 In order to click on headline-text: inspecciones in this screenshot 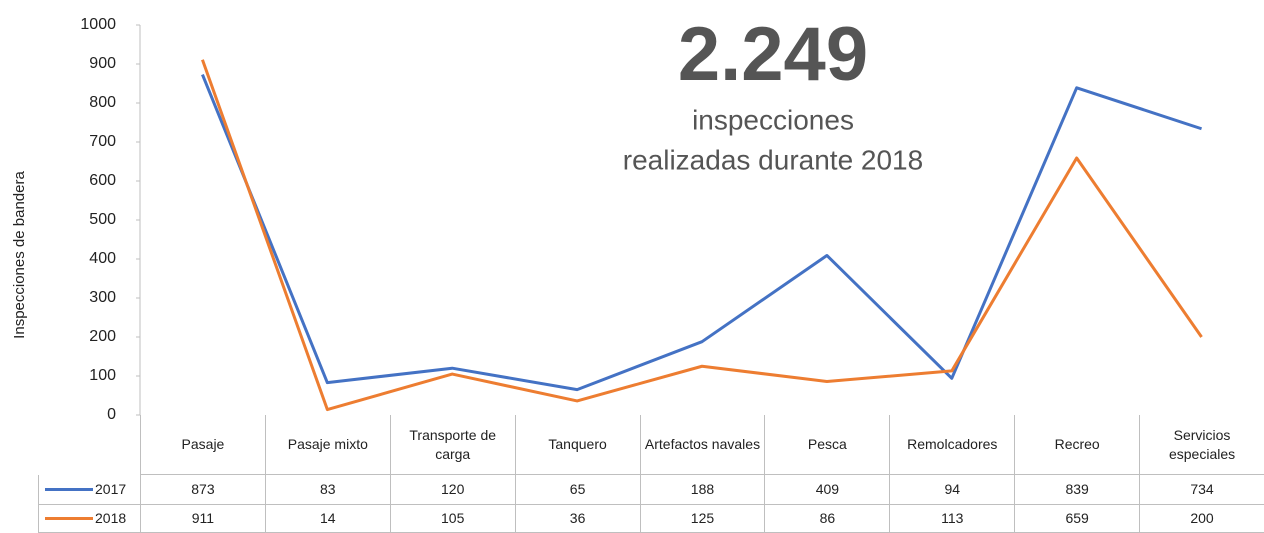, I will do `click(773, 119)`.